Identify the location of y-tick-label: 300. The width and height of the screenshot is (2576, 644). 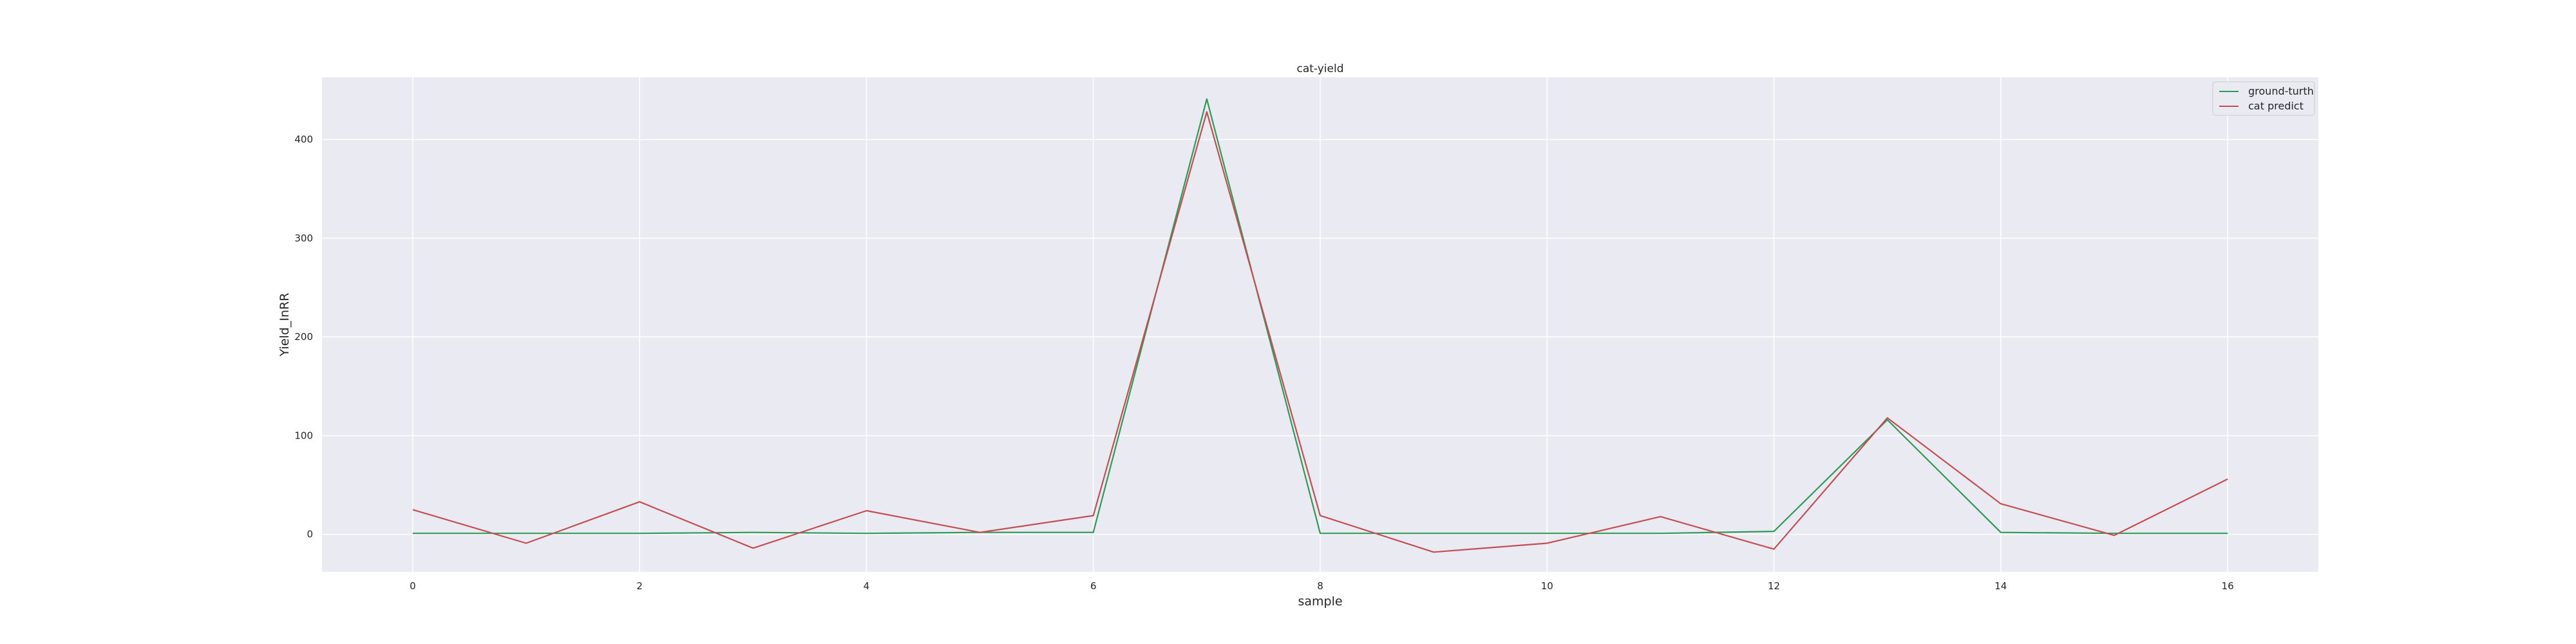
(303, 238).